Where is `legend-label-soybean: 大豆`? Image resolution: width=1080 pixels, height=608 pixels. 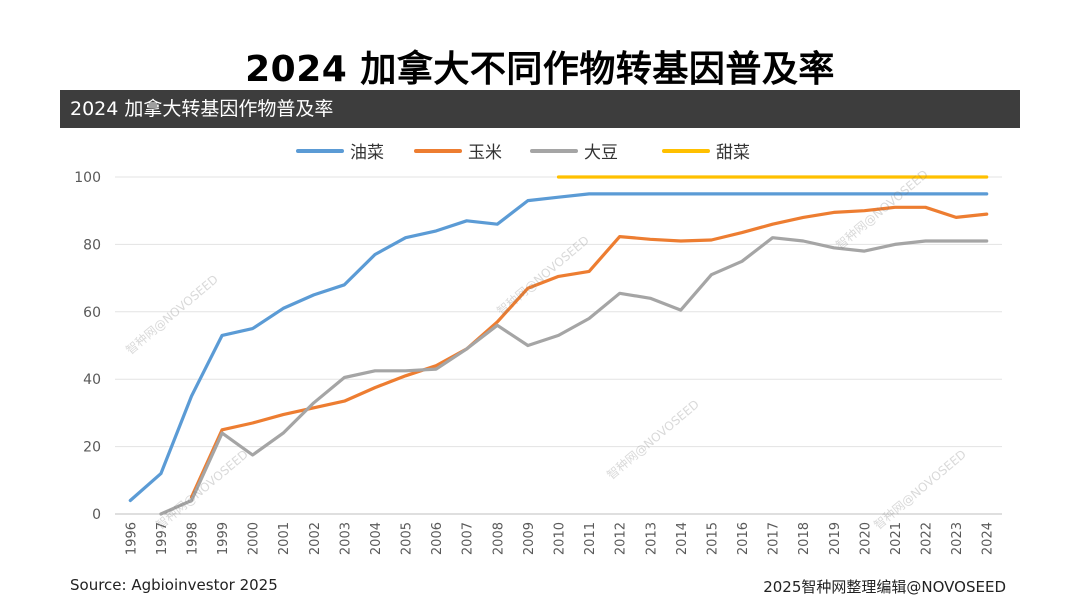 legend-label-soybean: 大豆 is located at coordinates (601, 153).